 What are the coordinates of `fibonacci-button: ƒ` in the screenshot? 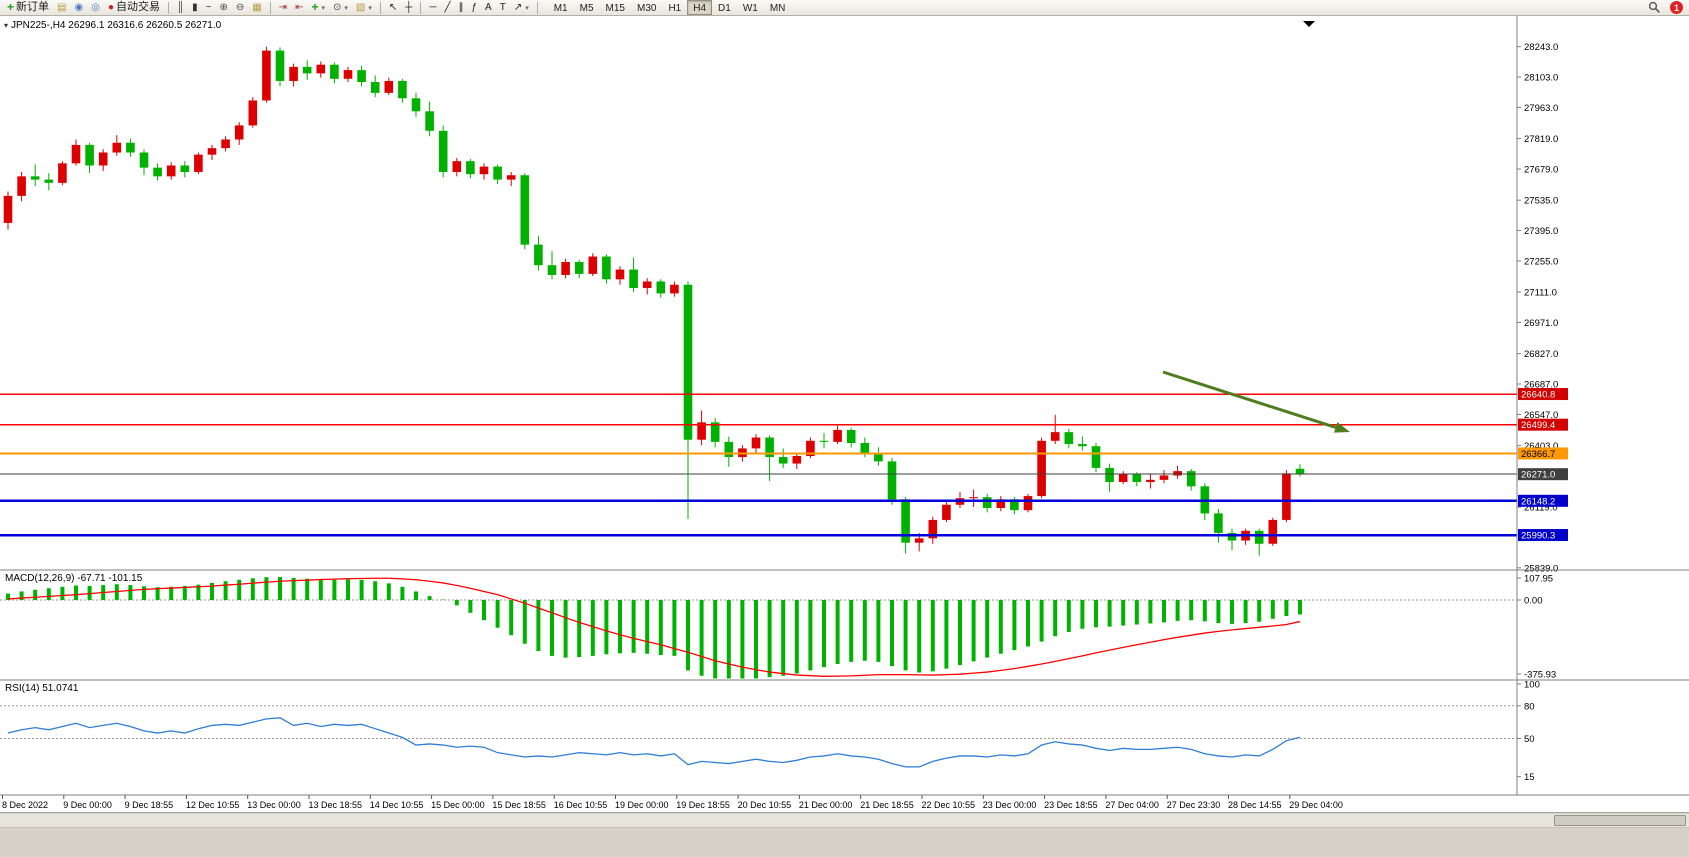 It's located at (474, 7).